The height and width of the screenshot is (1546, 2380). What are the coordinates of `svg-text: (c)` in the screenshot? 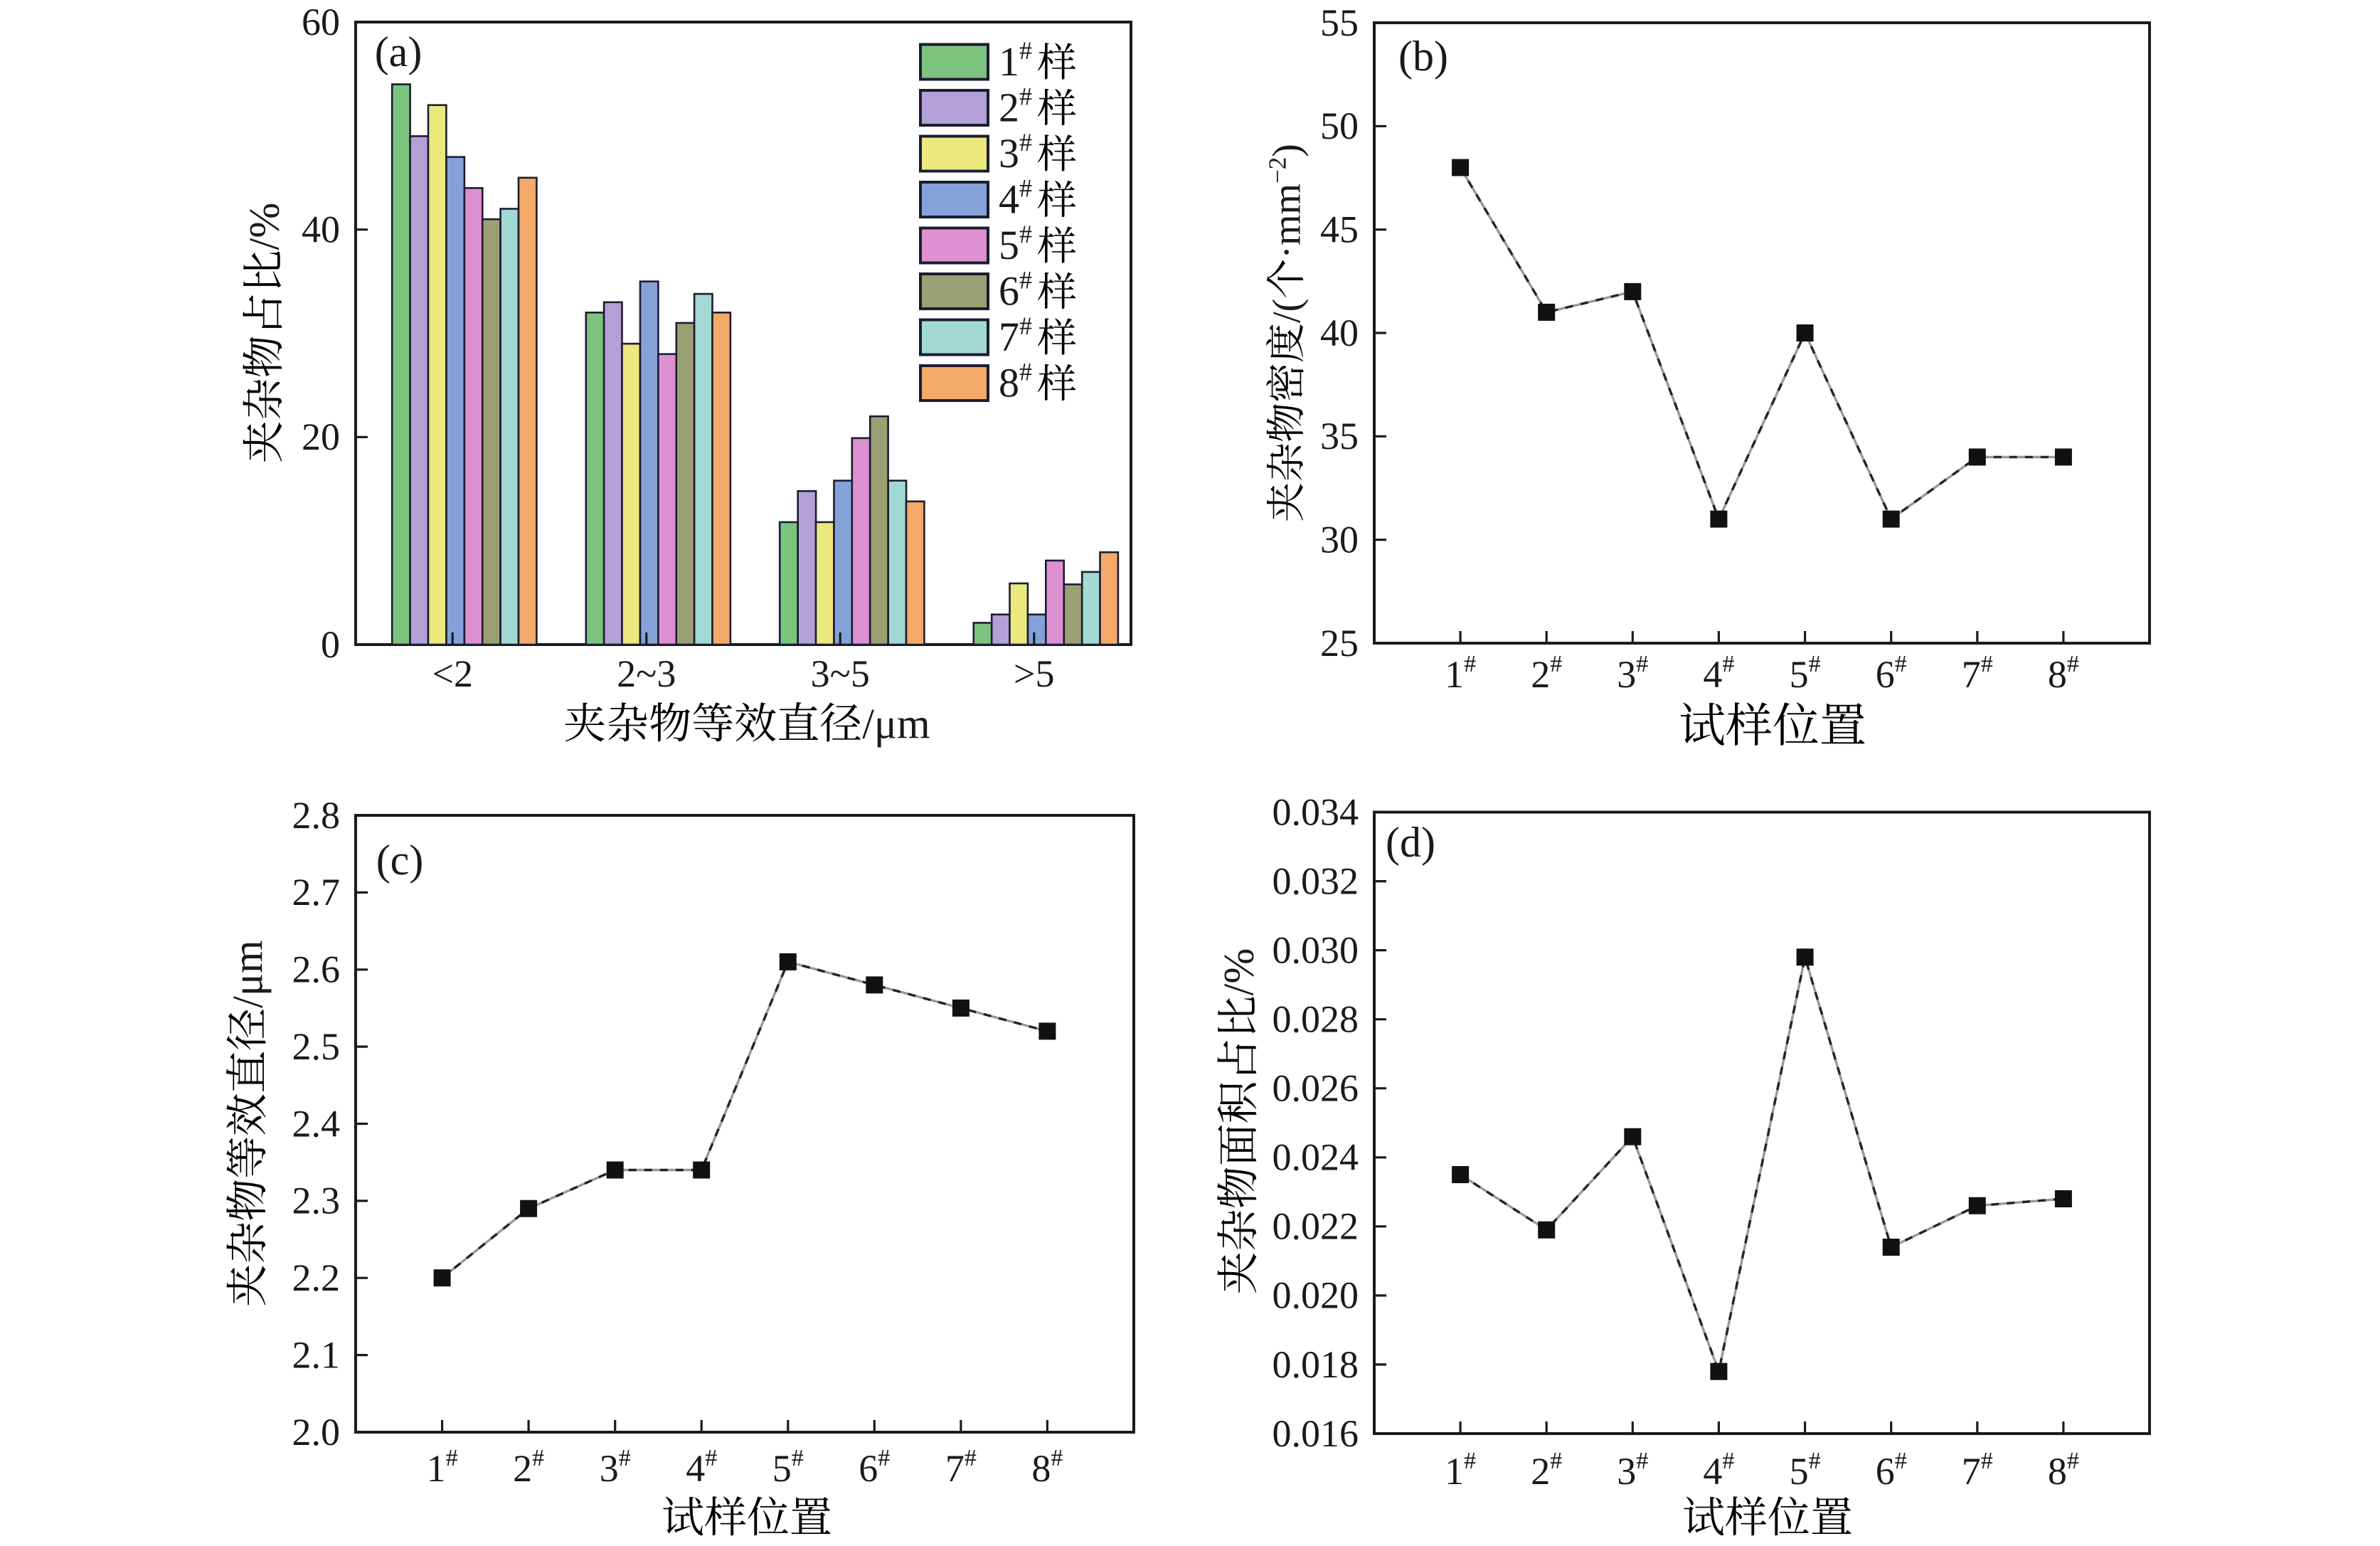 It's located at (400, 860).